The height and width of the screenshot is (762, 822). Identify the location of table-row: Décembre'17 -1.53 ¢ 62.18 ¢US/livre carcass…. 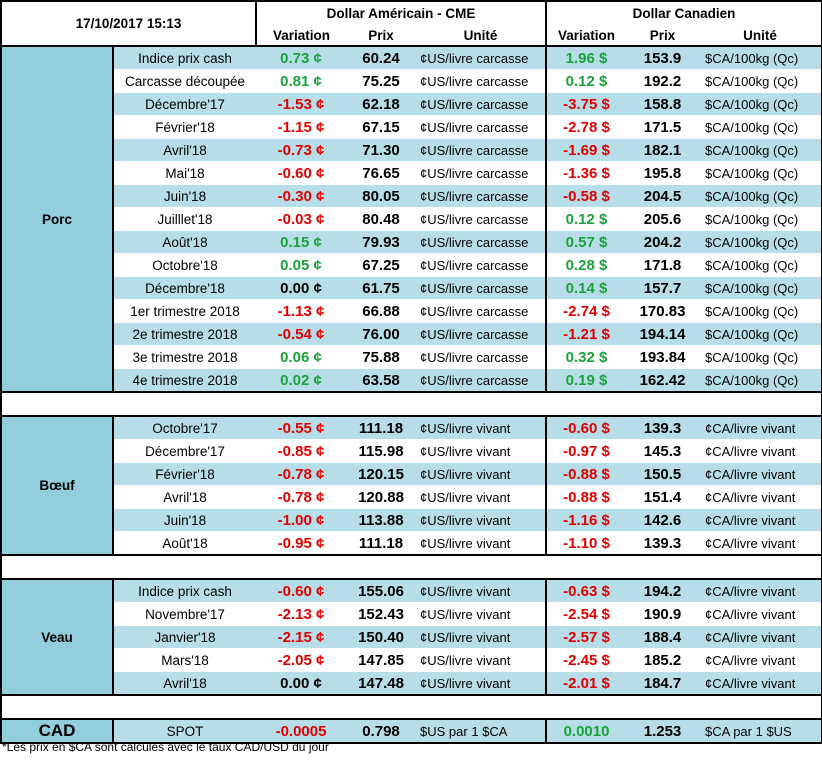
(411, 104).